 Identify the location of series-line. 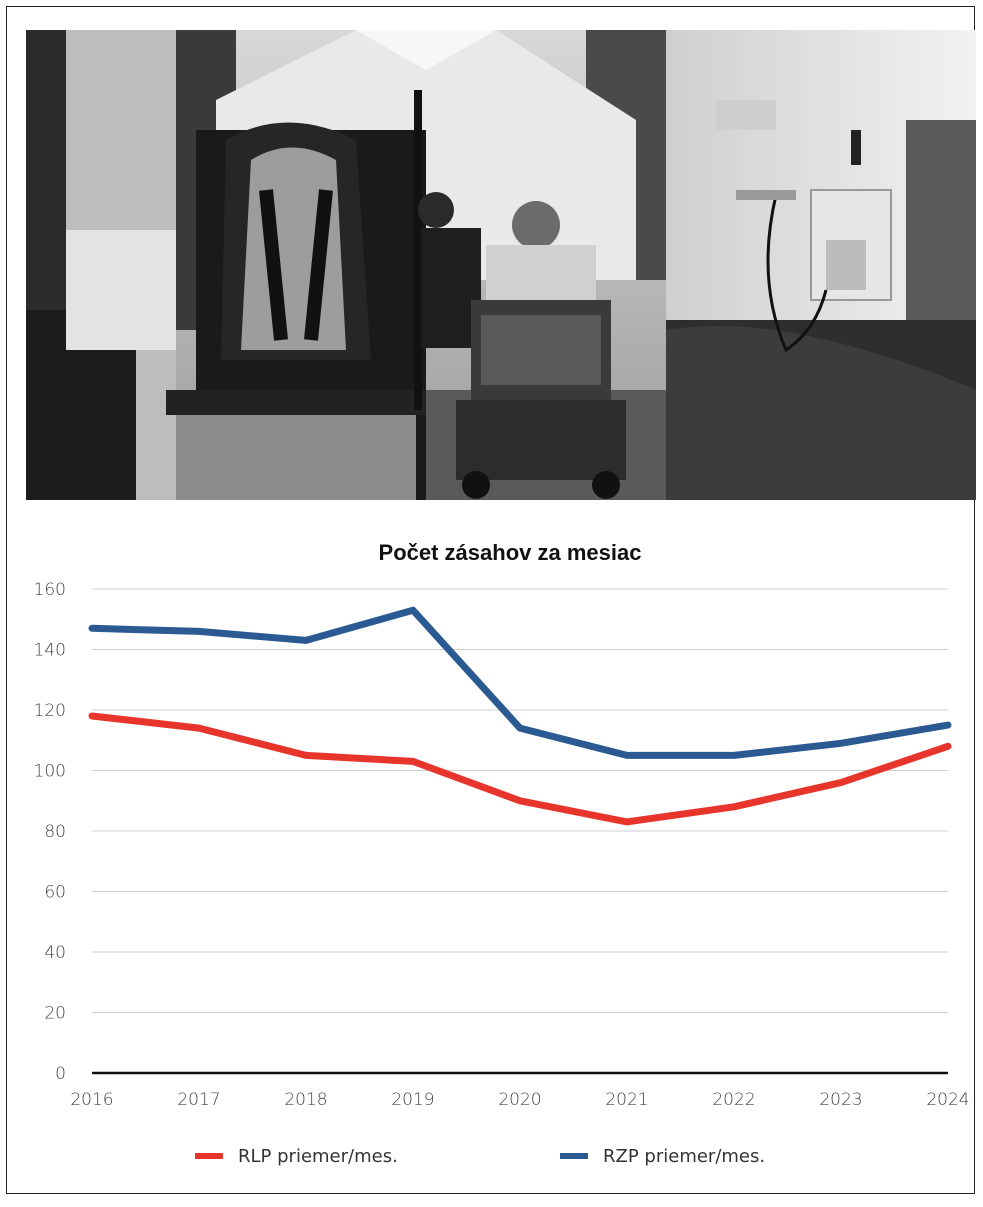
(520, 769).